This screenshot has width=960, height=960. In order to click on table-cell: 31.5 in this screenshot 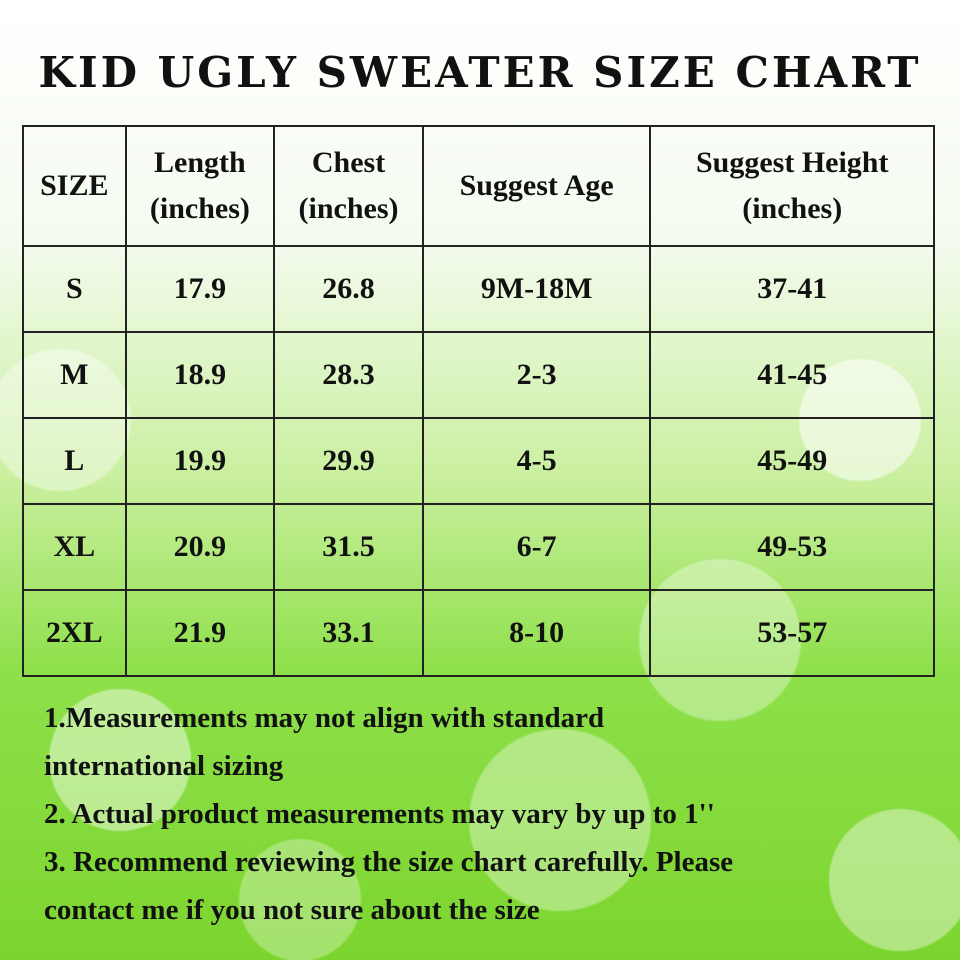, I will do `click(348, 547)`.